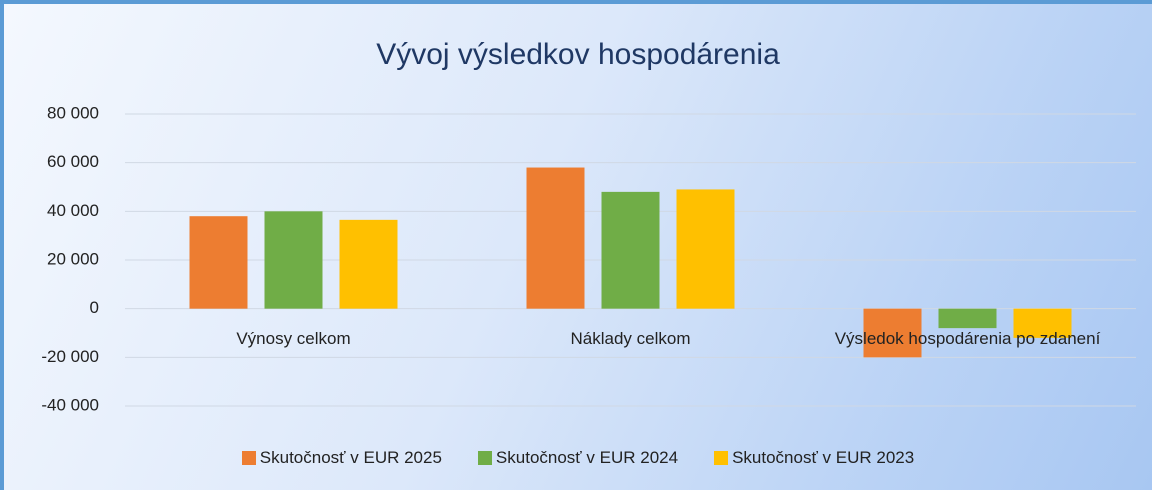 The width and height of the screenshot is (1156, 494). Describe the element at coordinates (94, 307) in the screenshot. I see `y-tick-label: 0` at that location.